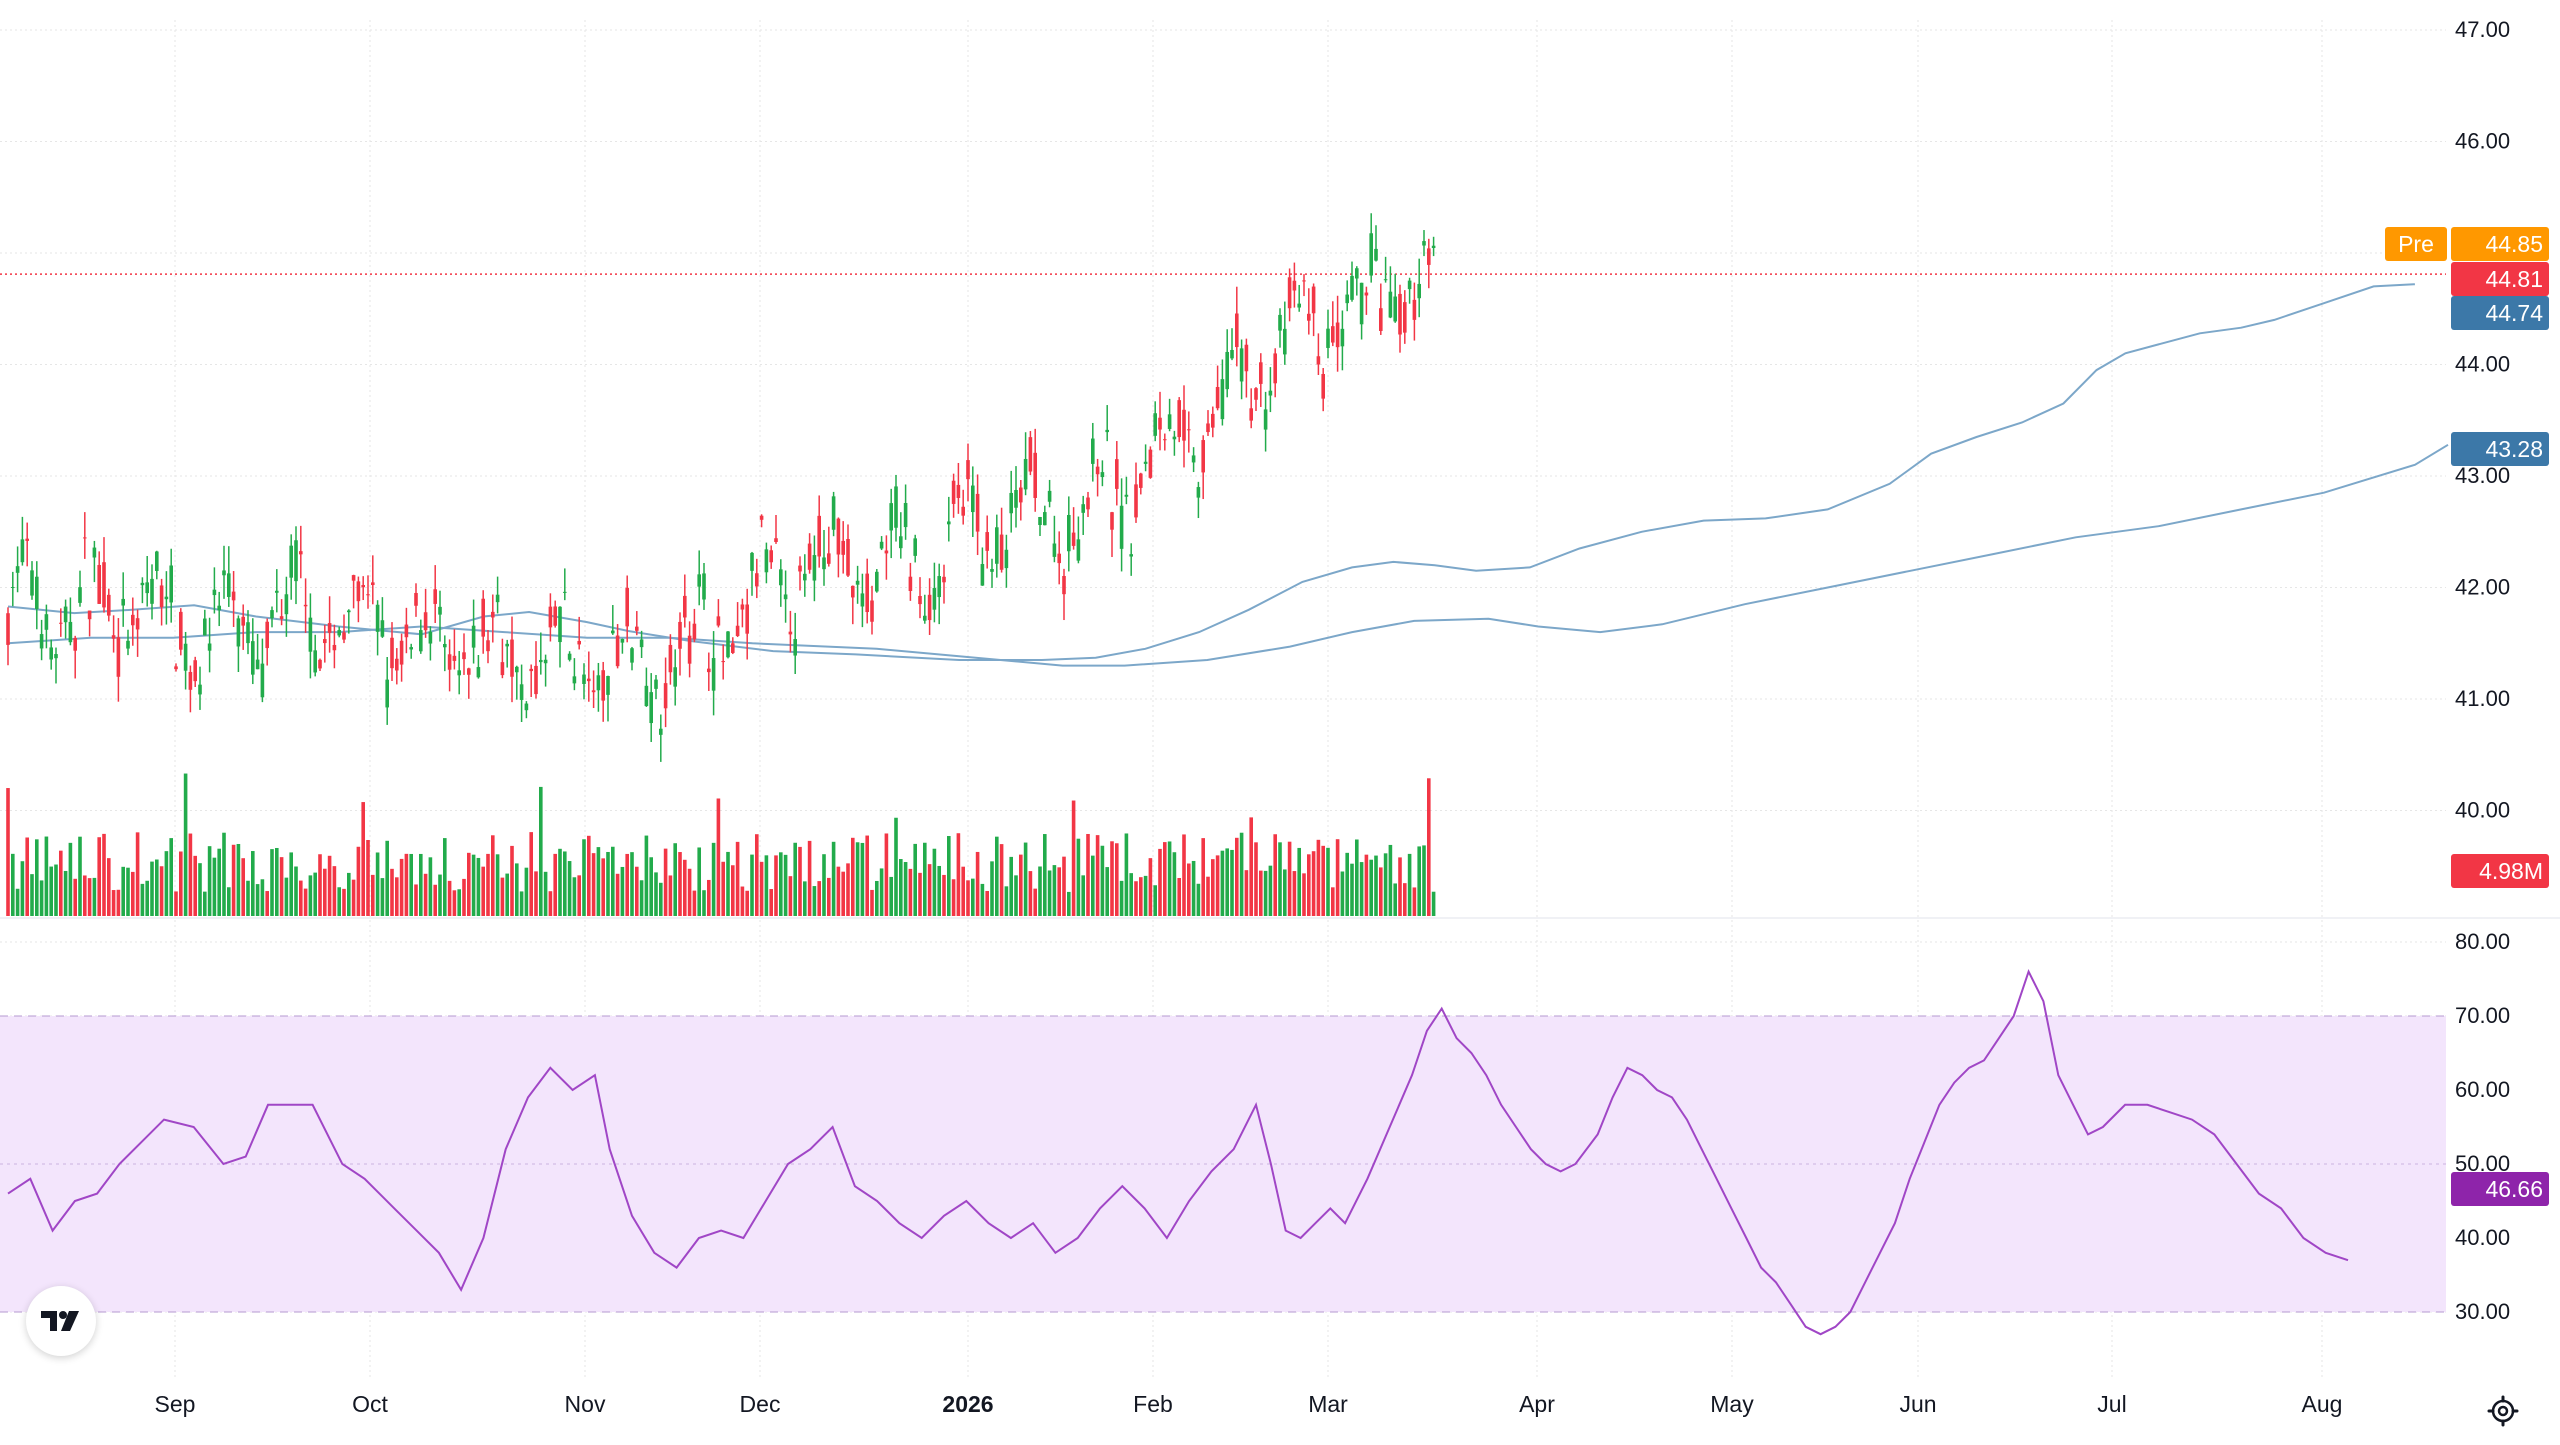 Image resolution: width=2560 pixels, height=1445 pixels. I want to click on time-tick-label: Apr, so click(1537, 1404).